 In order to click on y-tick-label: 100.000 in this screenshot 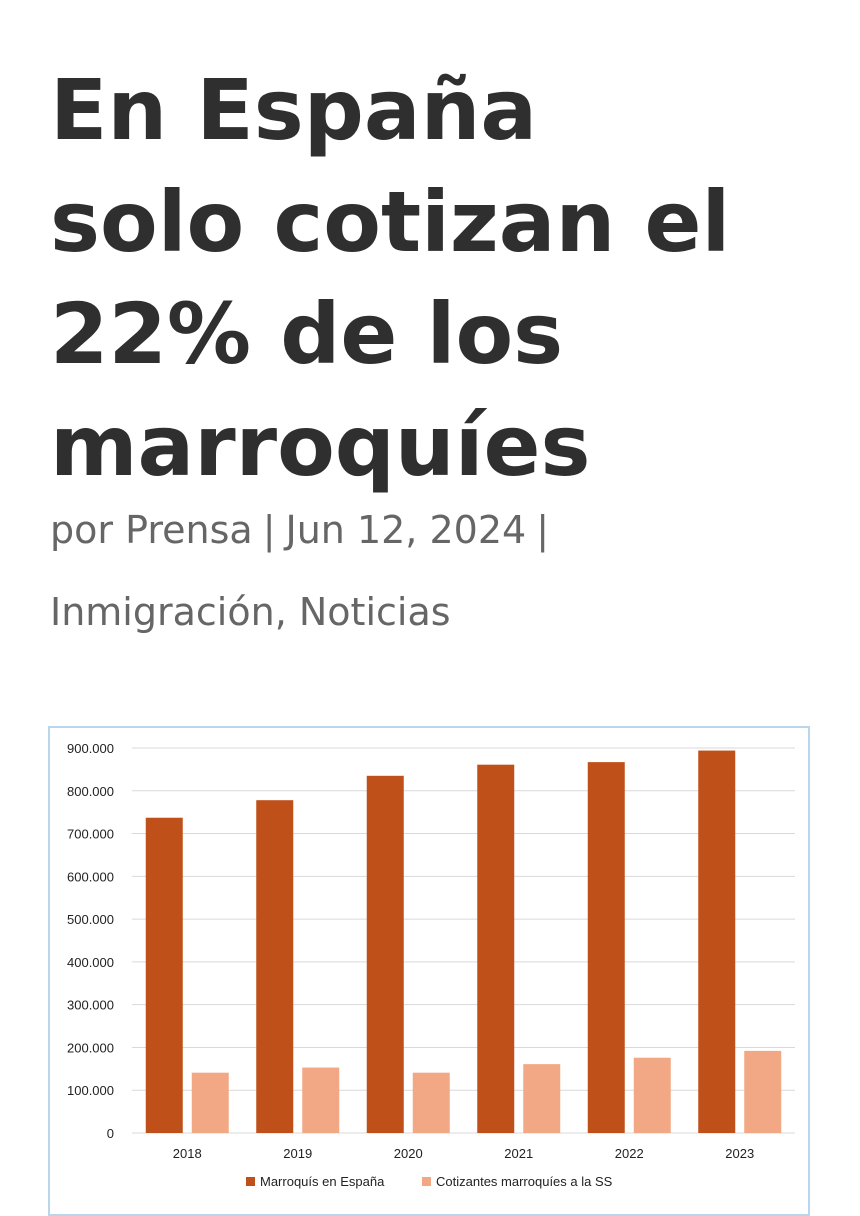, I will do `click(90, 1090)`.